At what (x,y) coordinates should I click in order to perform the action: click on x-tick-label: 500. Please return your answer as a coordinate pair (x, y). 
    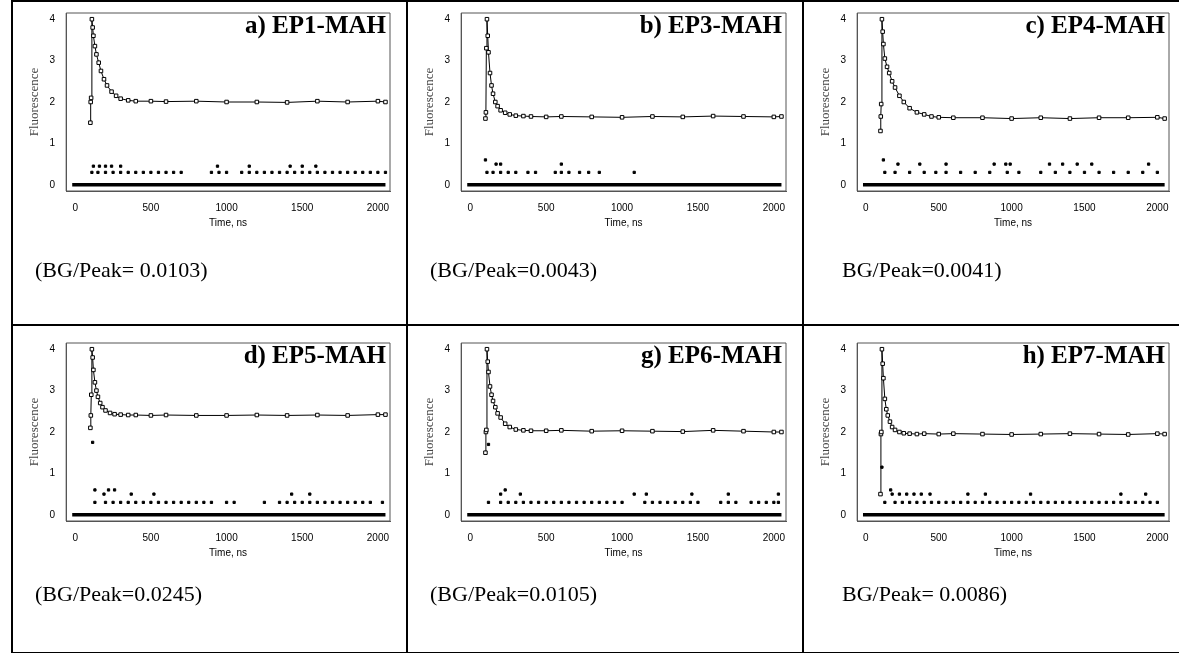
    Looking at the image, I should click on (151, 537).